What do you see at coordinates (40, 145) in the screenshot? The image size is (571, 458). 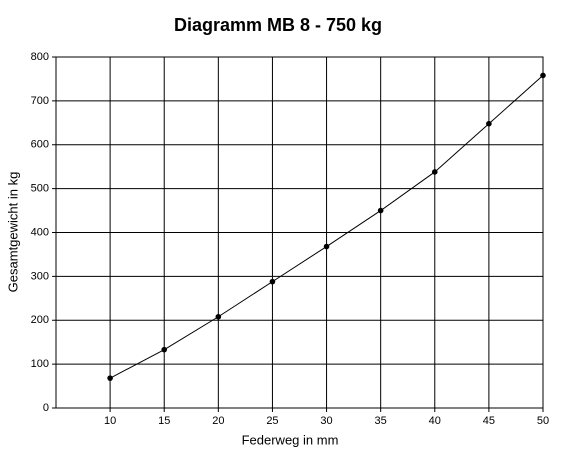 I see `y-tick-label: 600` at bounding box center [40, 145].